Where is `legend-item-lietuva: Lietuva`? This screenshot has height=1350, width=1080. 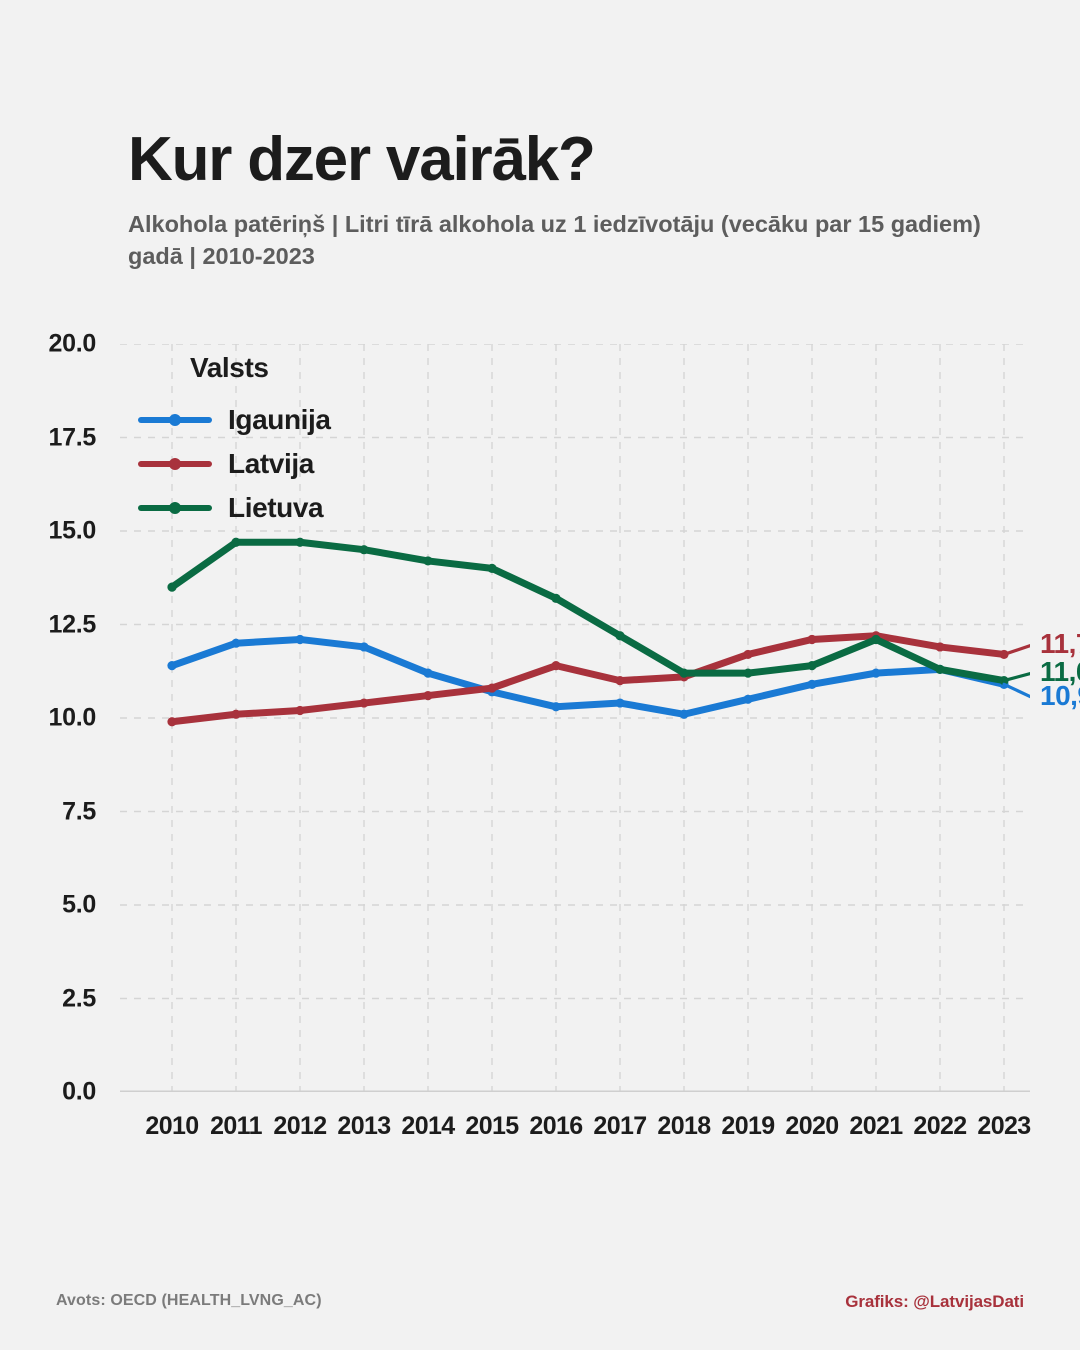 legend-item-lietuva: Lietuva is located at coordinates (324, 508).